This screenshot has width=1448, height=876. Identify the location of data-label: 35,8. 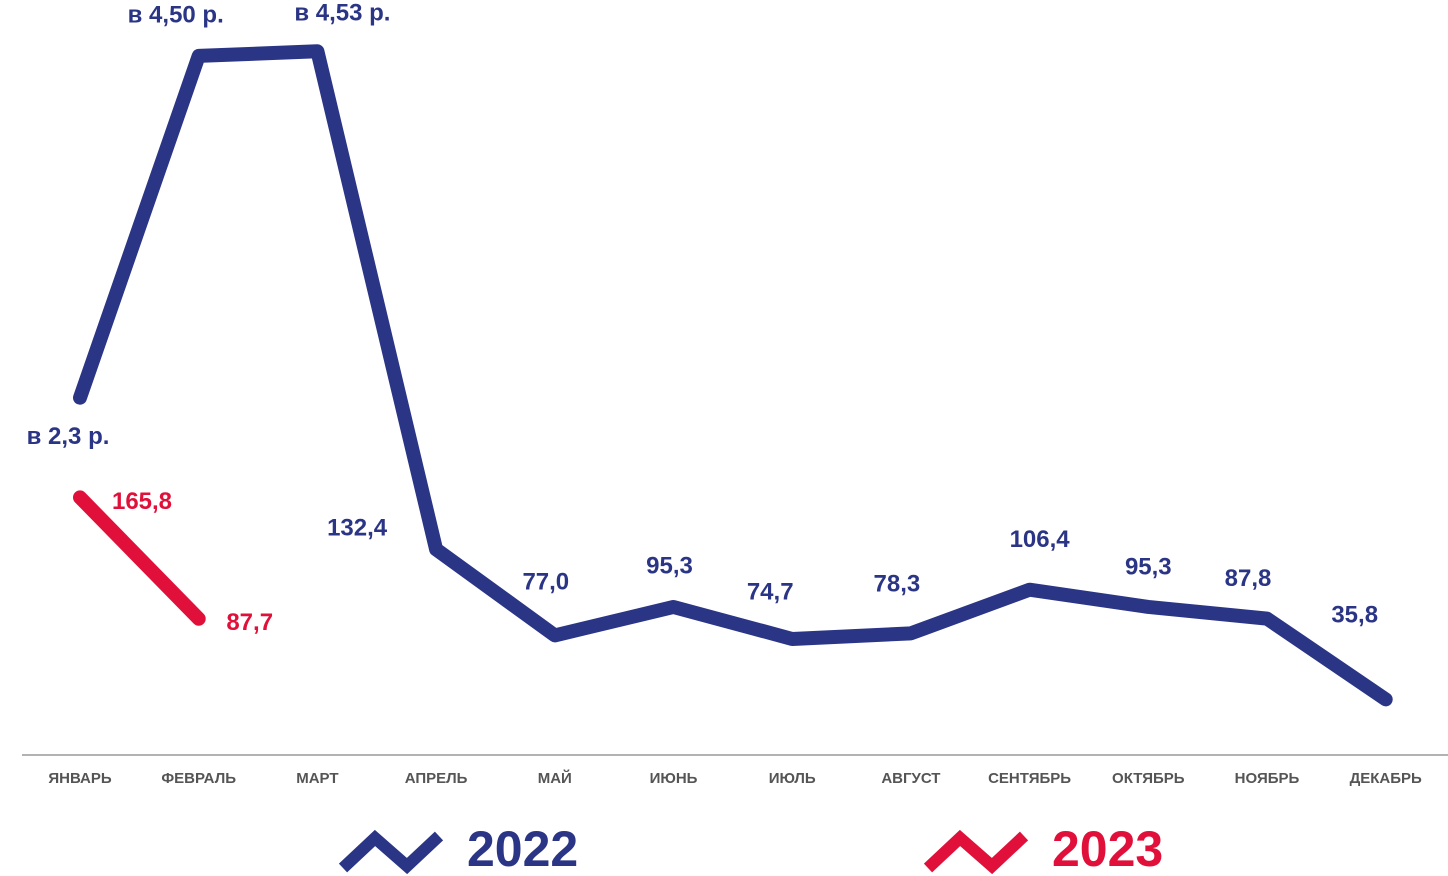
(1354, 615).